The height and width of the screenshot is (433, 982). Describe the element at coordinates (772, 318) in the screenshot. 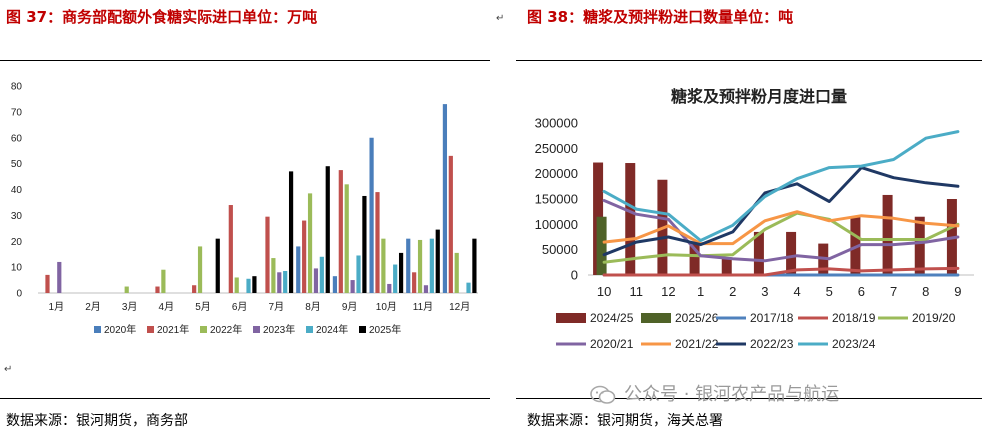

I see `legend-label: 2017/18` at that location.